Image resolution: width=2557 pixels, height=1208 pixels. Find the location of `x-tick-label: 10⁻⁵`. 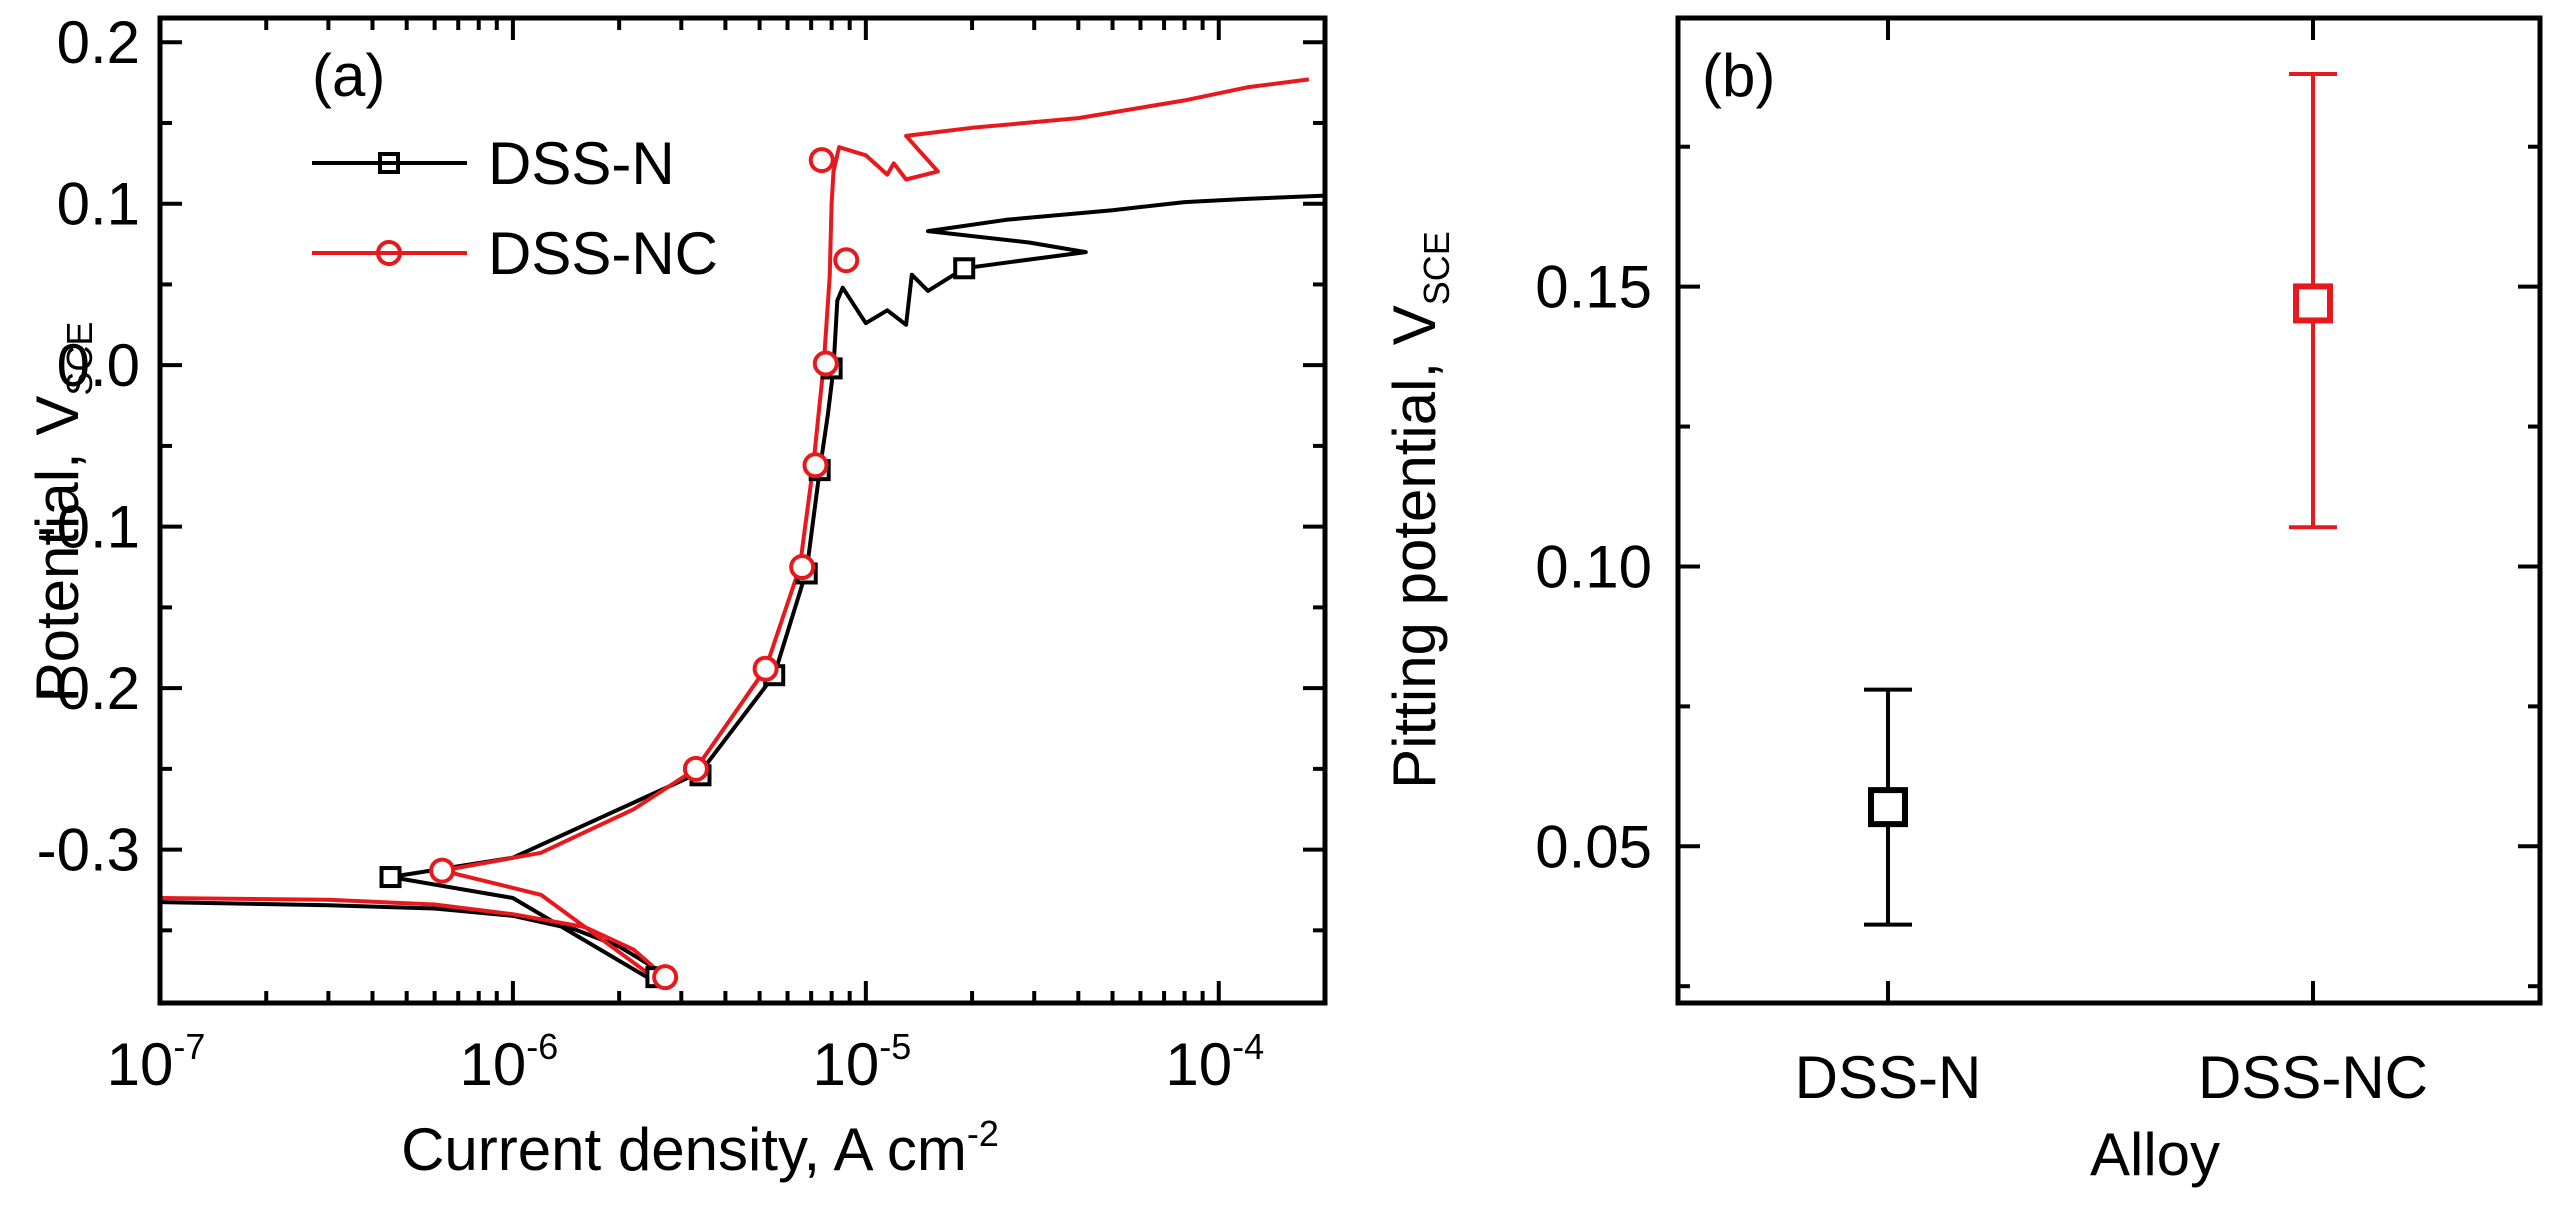

x-tick-label: 10⁻⁵ is located at coordinates (861, 1062).